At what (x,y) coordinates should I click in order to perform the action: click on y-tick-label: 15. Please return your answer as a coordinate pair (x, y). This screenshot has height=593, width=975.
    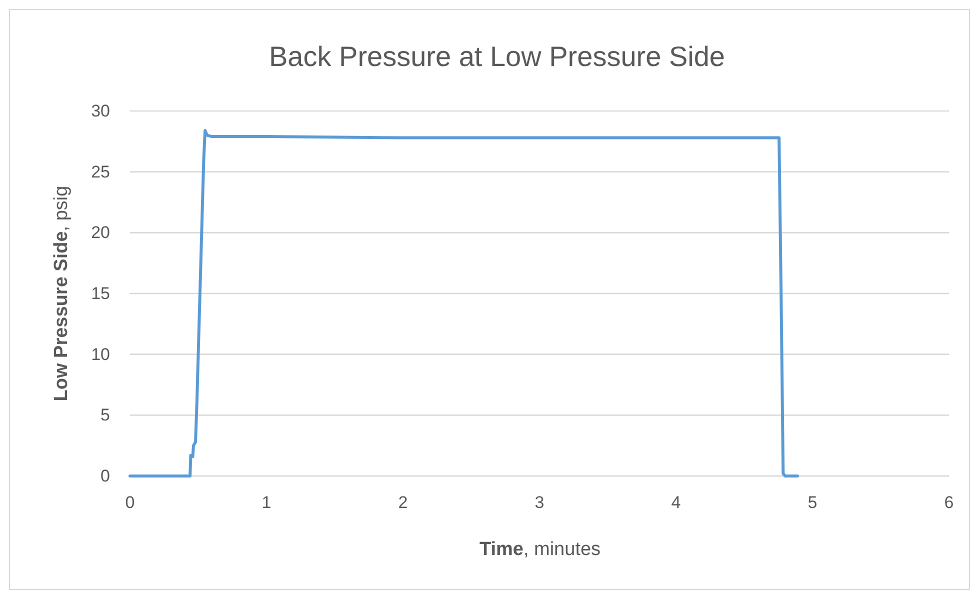
    Looking at the image, I should click on (100, 293).